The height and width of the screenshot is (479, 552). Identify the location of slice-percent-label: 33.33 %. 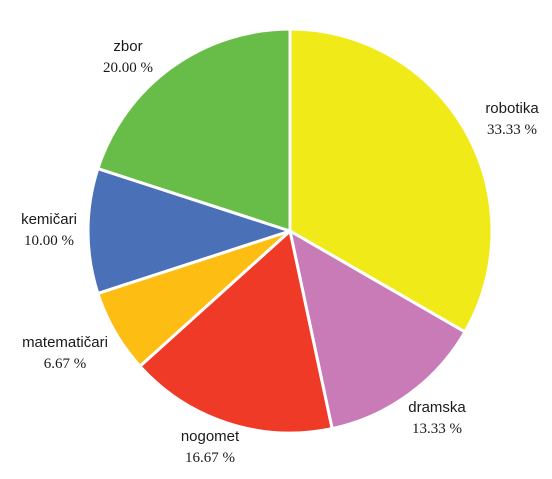
(512, 130).